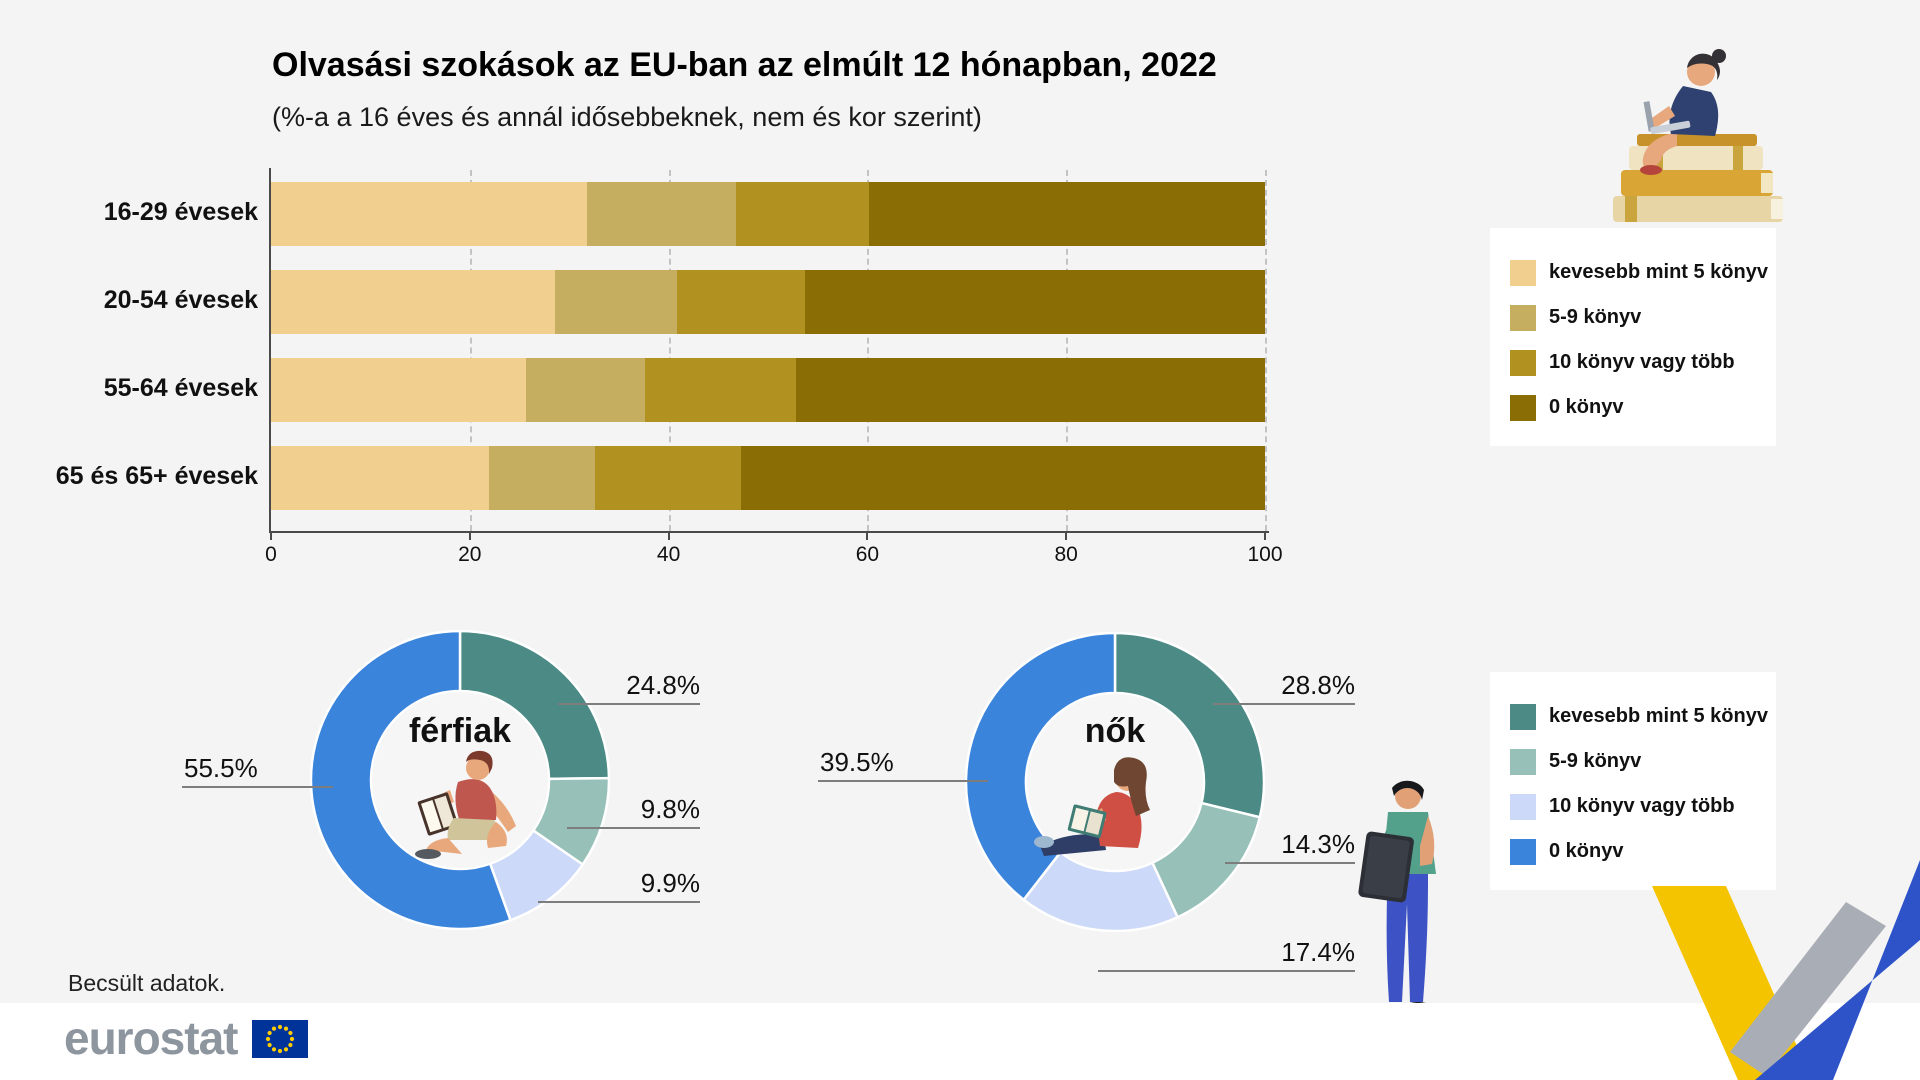  I want to click on corner-ribbon-decoration, so click(1786, 970).